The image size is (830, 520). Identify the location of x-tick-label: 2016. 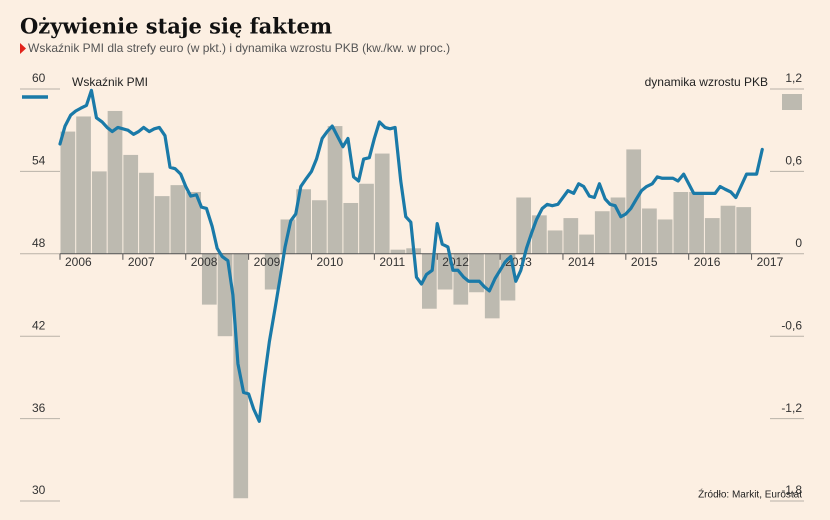
(707, 262).